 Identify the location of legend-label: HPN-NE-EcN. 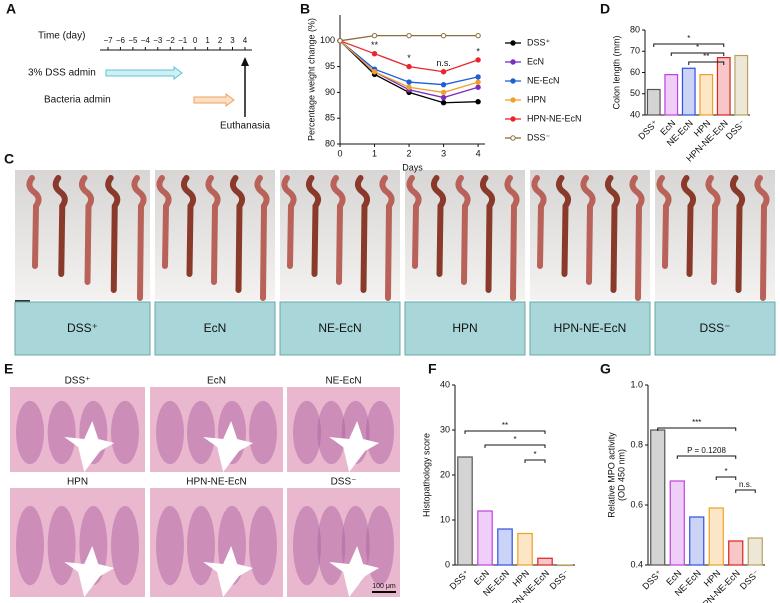
(554, 118).